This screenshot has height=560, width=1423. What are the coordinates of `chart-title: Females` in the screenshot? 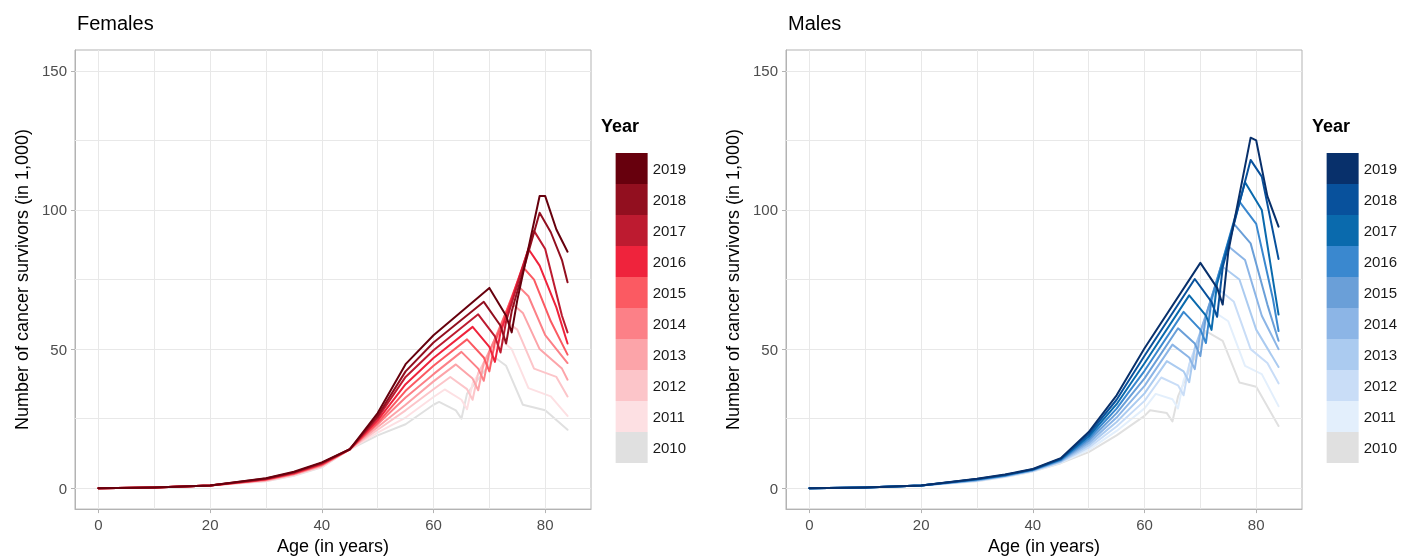 It's located at (115, 23).